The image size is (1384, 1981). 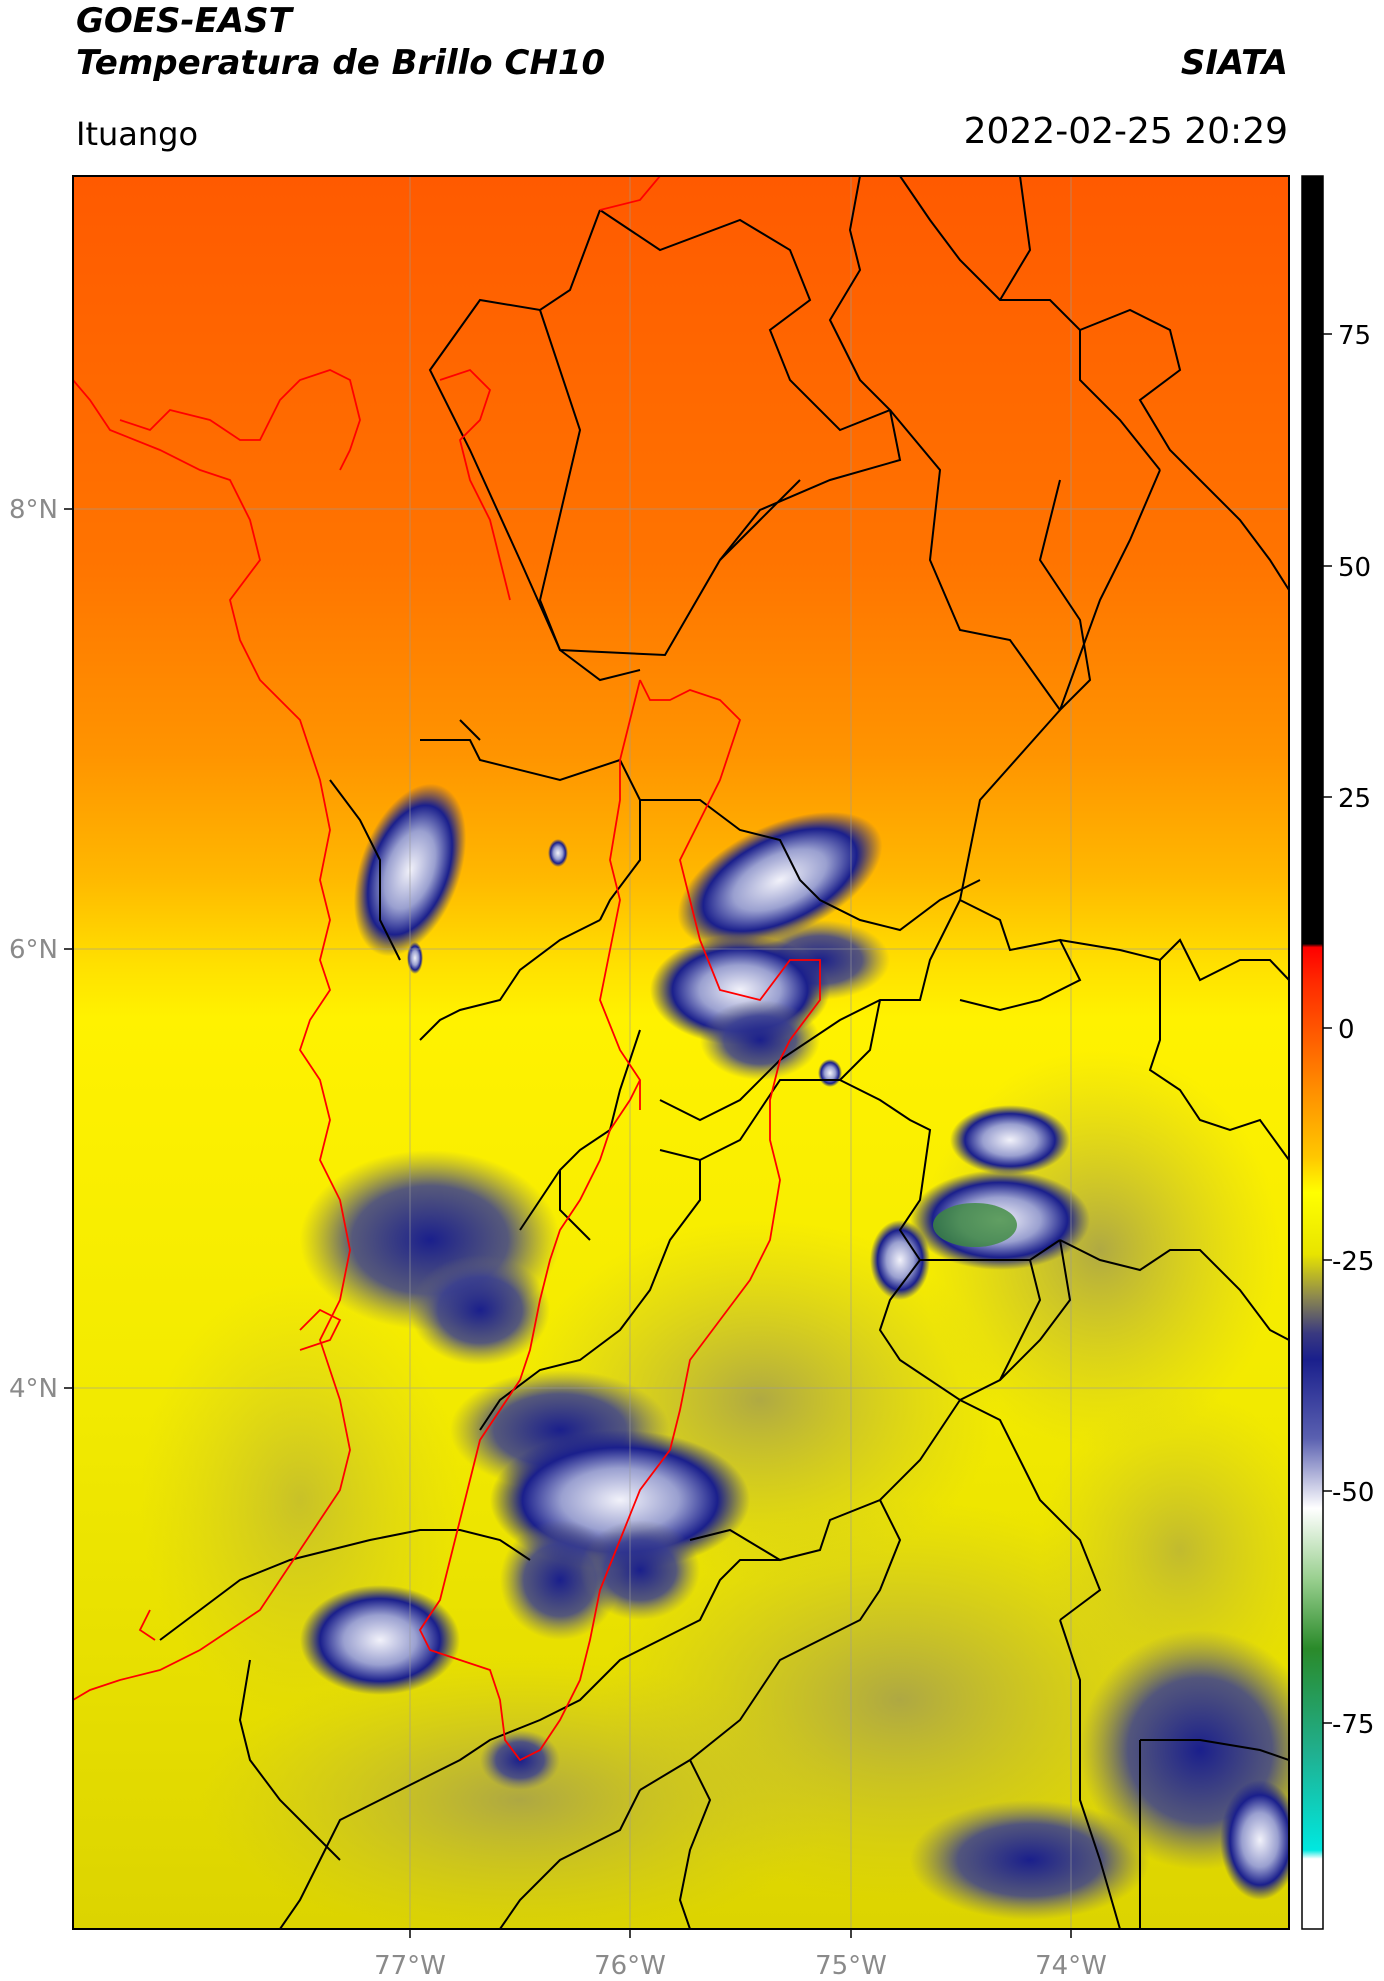 I want to click on location-label: Ituango, so click(x=137, y=134).